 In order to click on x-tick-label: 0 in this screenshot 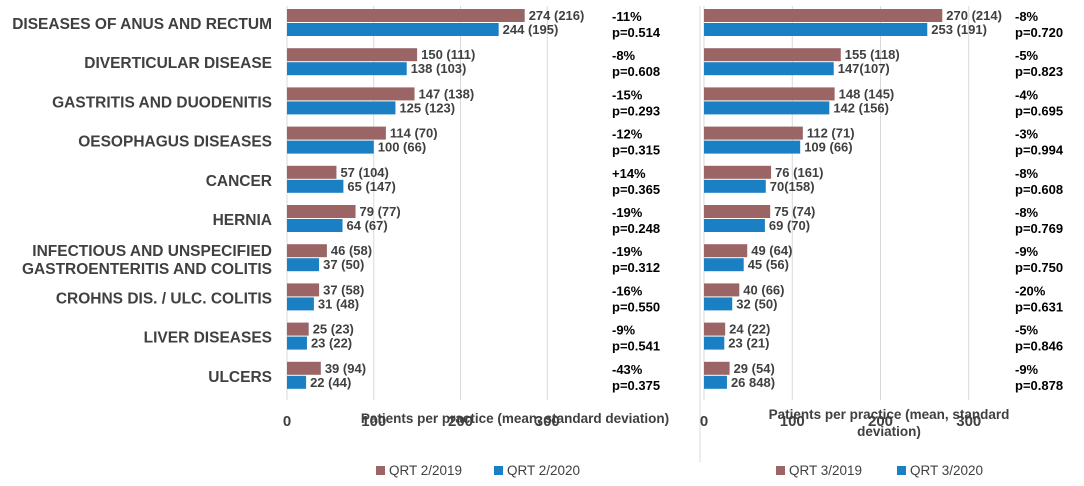, I will do `click(287, 421)`.